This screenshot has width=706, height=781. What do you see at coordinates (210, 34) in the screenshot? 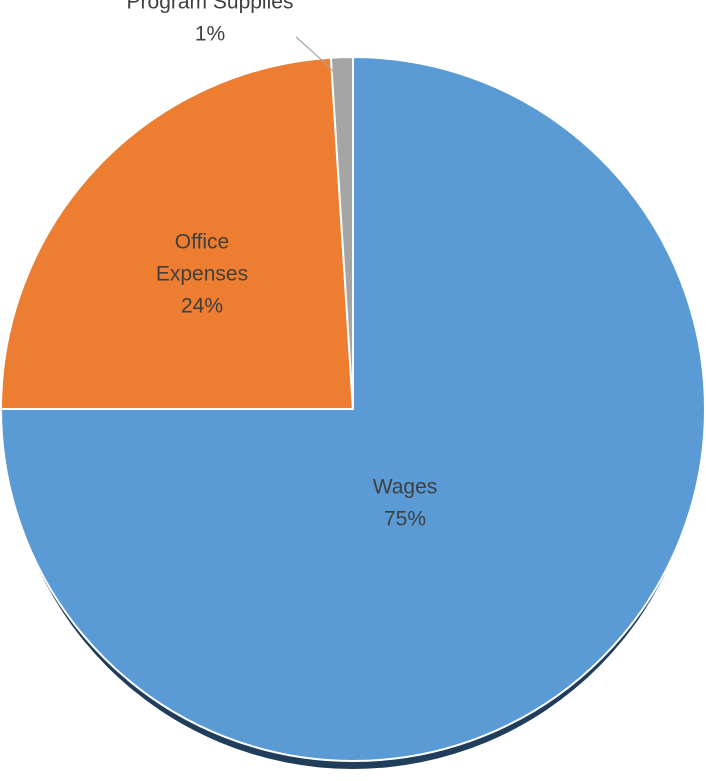
I see `data-label-value-program-supplies: 1%` at bounding box center [210, 34].